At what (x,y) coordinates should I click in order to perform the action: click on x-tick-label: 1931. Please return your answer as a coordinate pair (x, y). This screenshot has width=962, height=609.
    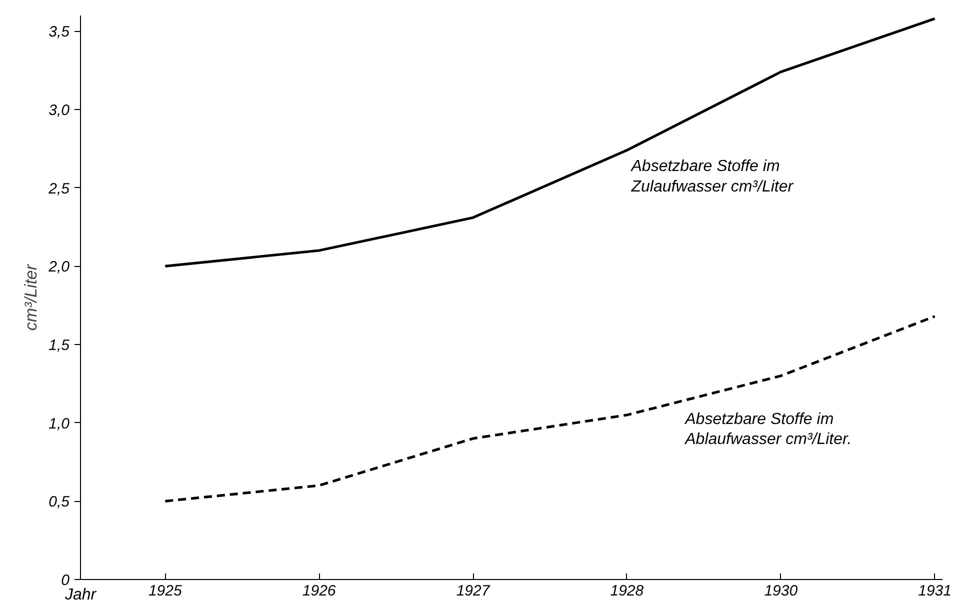
    Looking at the image, I should click on (935, 591).